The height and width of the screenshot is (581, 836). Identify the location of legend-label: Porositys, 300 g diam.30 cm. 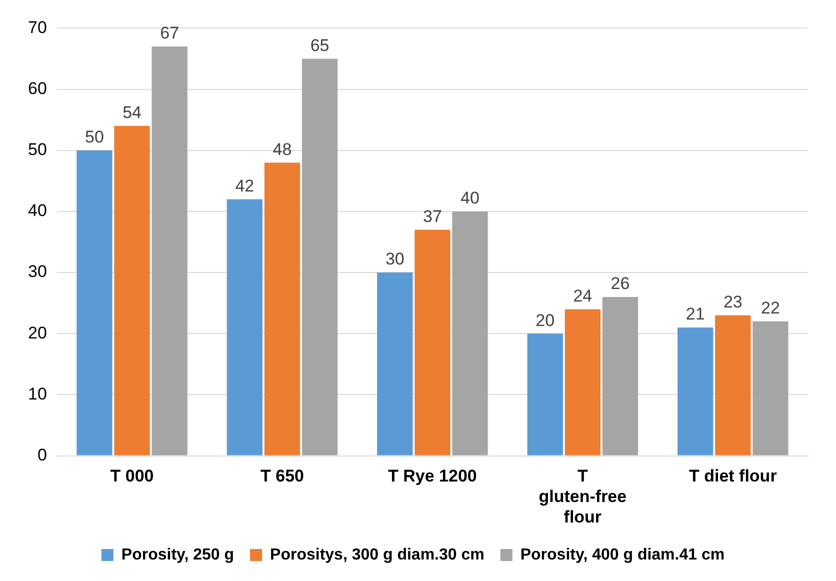
(377, 555).